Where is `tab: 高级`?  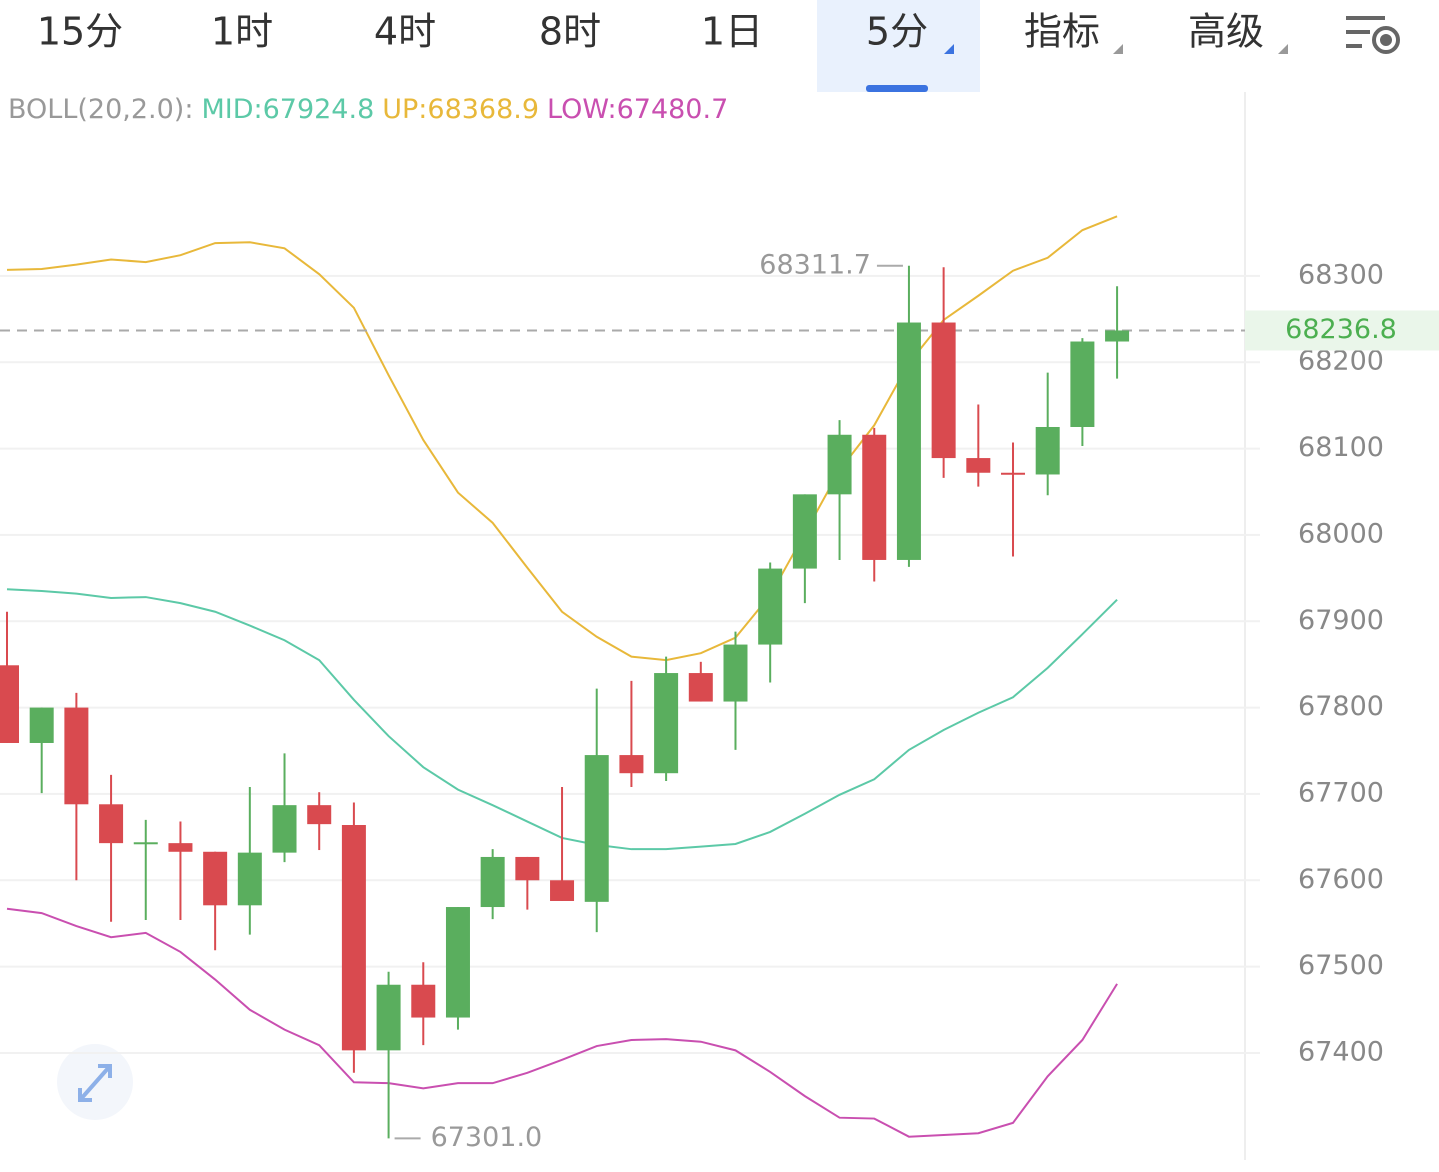 tab: 高级 is located at coordinates (1226, 32).